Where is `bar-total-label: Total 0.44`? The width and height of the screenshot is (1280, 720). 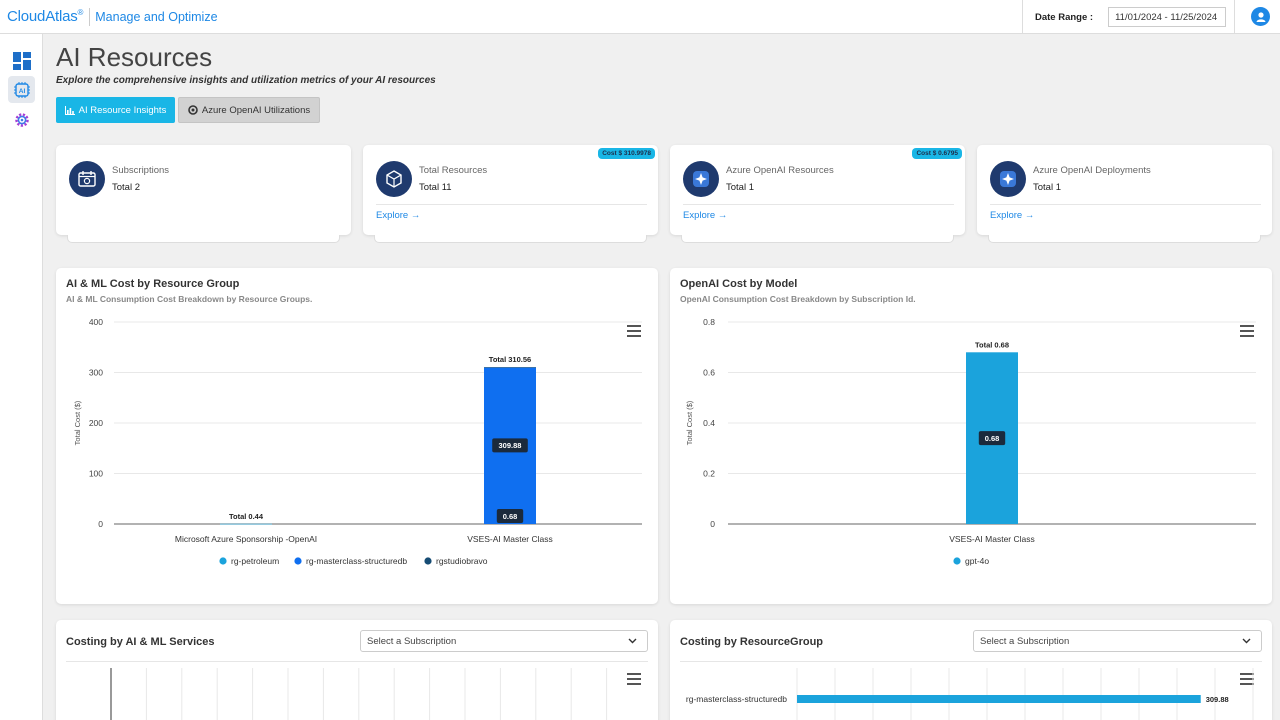
bar-total-label: Total 0.44 is located at coordinates (246, 516).